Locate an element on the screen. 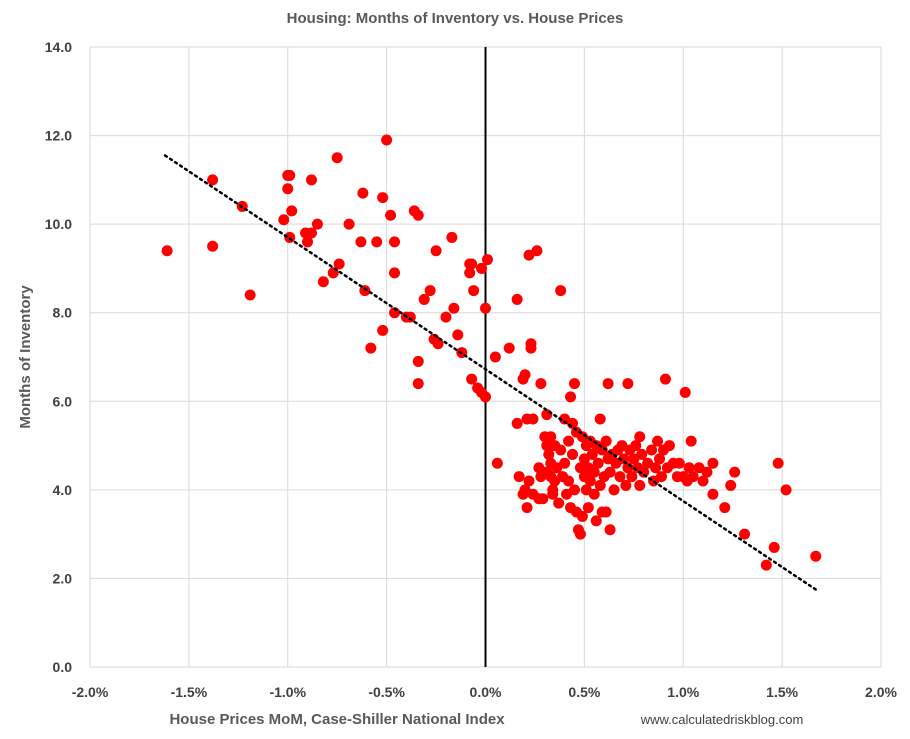  y-tick-label: 6.0 is located at coordinates (63, 401).